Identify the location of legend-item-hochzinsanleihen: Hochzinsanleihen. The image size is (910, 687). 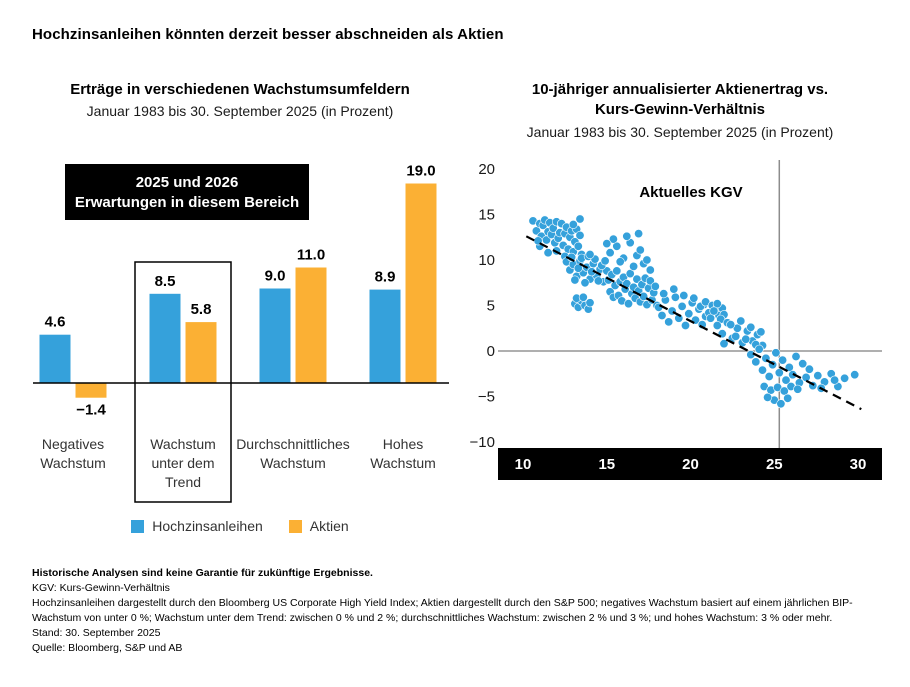
(197, 526).